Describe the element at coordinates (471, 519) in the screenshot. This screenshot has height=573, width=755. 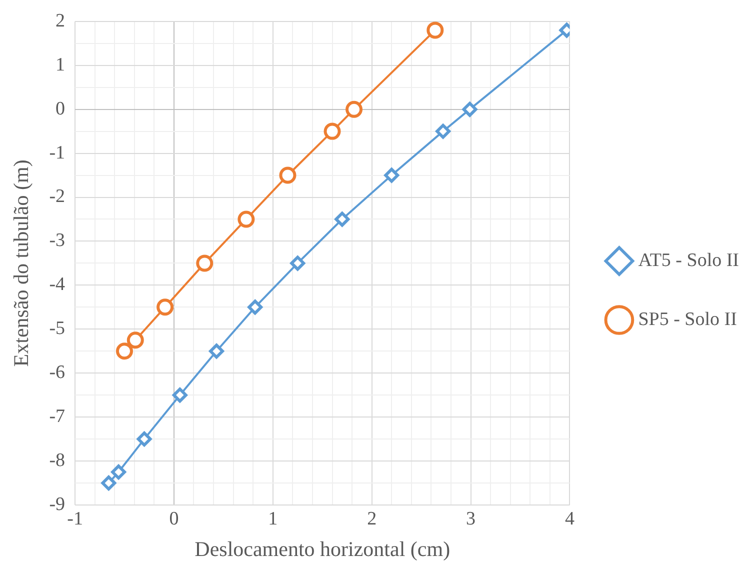
I see `x-tick-label: 3` at that location.